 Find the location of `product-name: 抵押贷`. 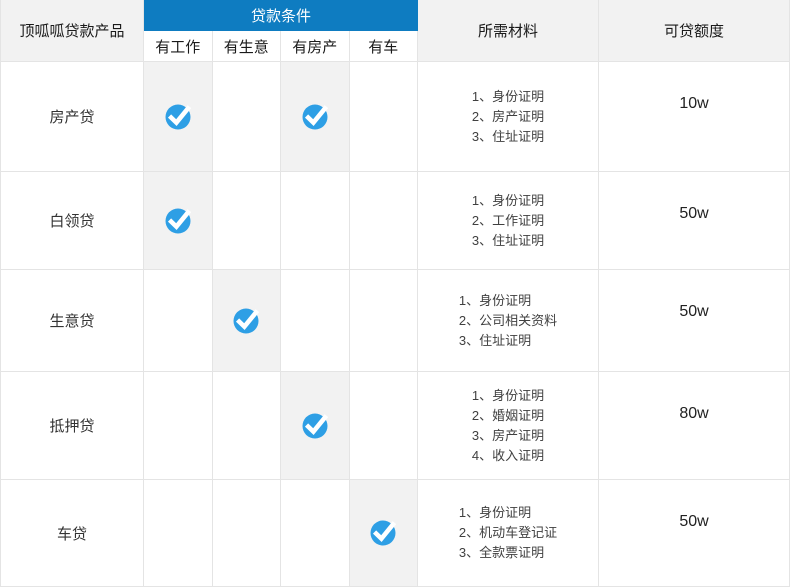

product-name: 抵押贷 is located at coordinates (72, 426).